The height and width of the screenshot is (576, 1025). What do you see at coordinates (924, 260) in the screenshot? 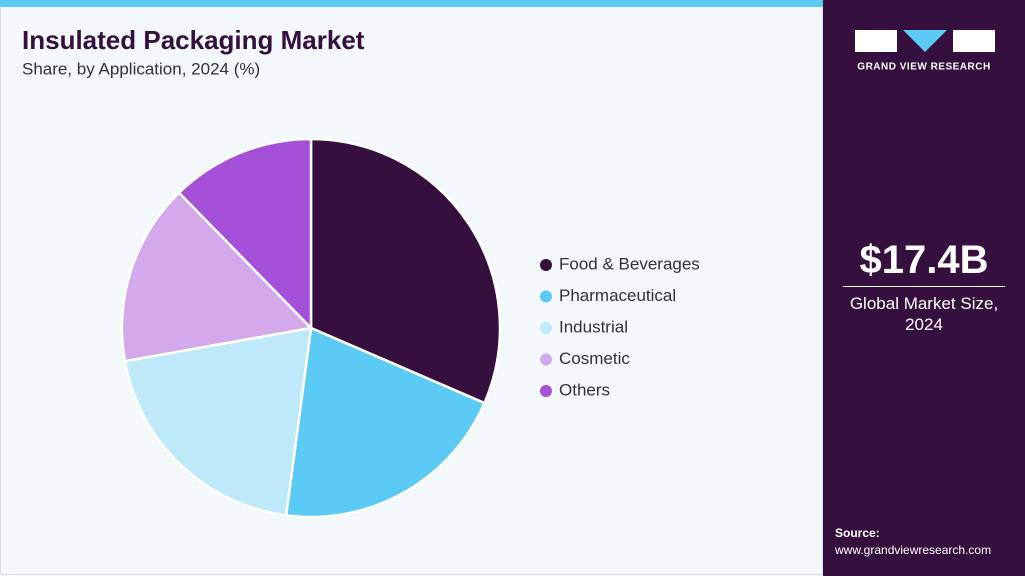
I see `market-size: $17.4B` at bounding box center [924, 260].